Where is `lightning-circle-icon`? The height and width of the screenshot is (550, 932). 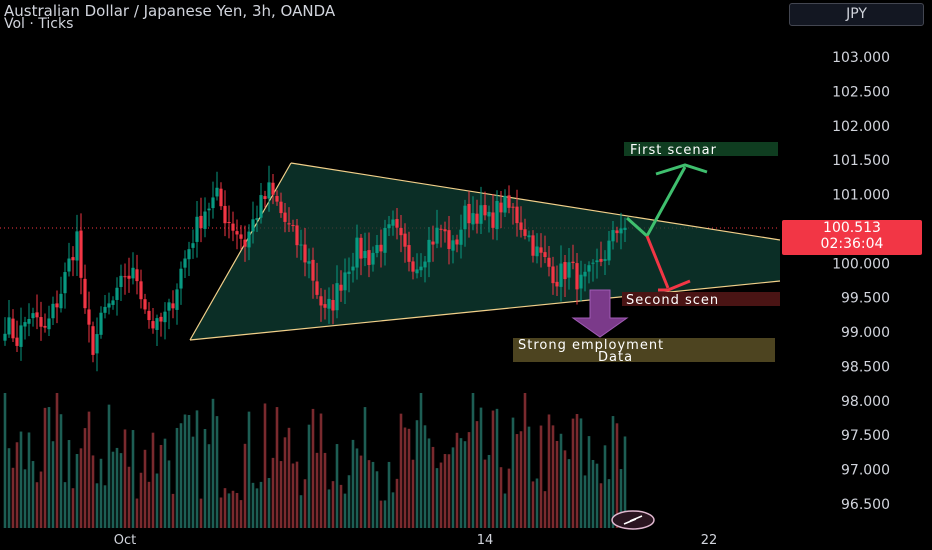
lightning-circle-icon is located at coordinates (633, 520).